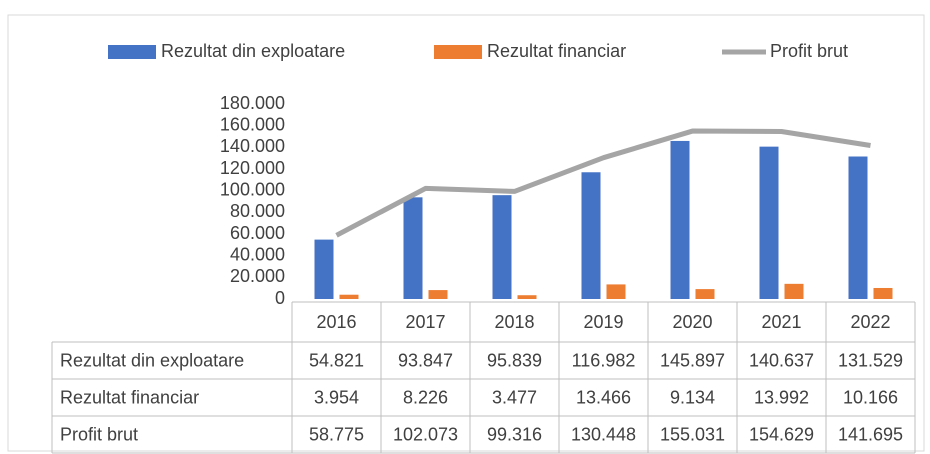 This screenshot has height=454, width=930. What do you see at coordinates (252, 189) in the screenshot?
I see `y-tick-label: 100.000` at bounding box center [252, 189].